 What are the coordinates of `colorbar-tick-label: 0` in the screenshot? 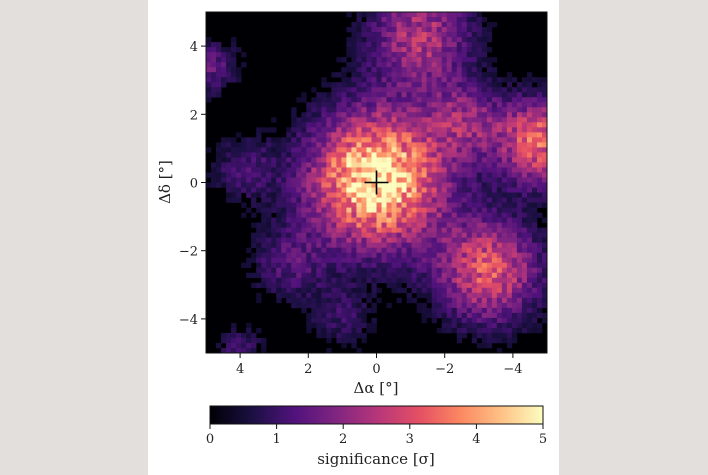 It's located at (210, 439).